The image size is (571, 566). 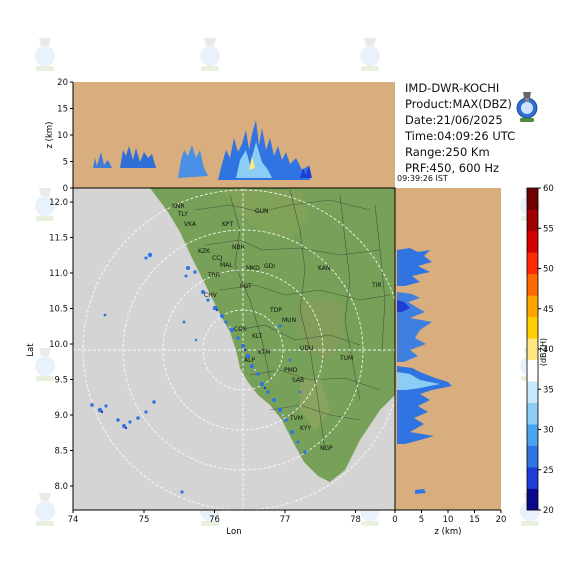 I want to click on svg-text: KLT, so click(x=257, y=336).